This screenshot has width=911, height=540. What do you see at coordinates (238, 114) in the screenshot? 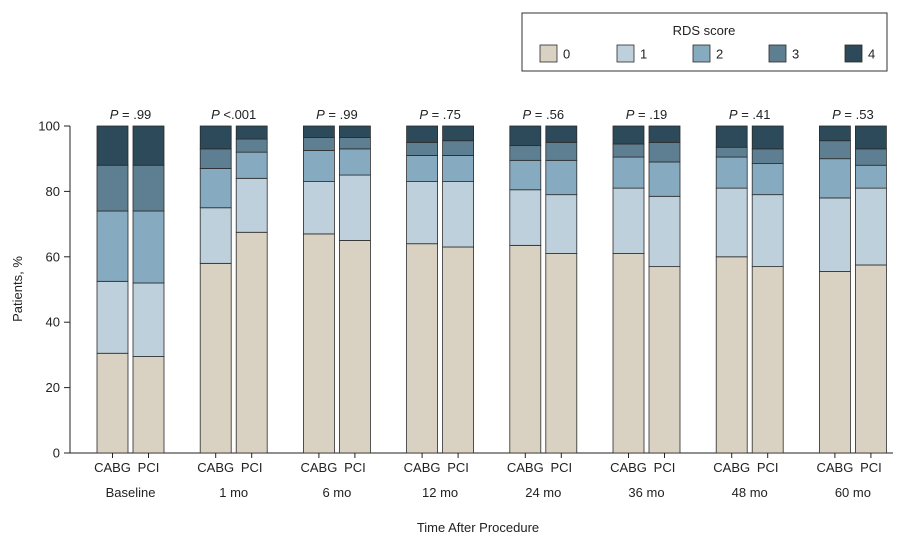
I see `p-value-text: <.001` at bounding box center [238, 114].